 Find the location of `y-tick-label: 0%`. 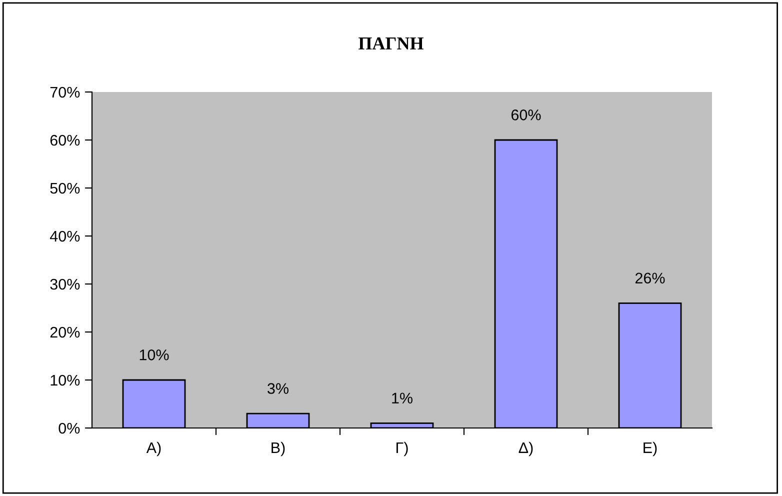

y-tick-label: 0% is located at coordinates (69, 428).